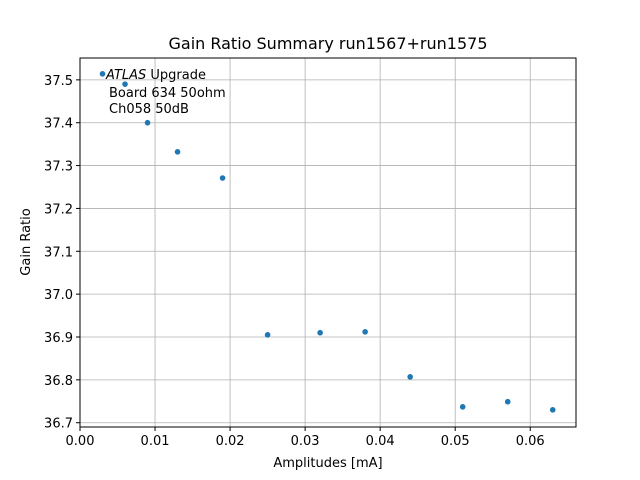  Describe the element at coordinates (58, 295) in the screenshot. I see `y-tick-label: 37.0` at that location.